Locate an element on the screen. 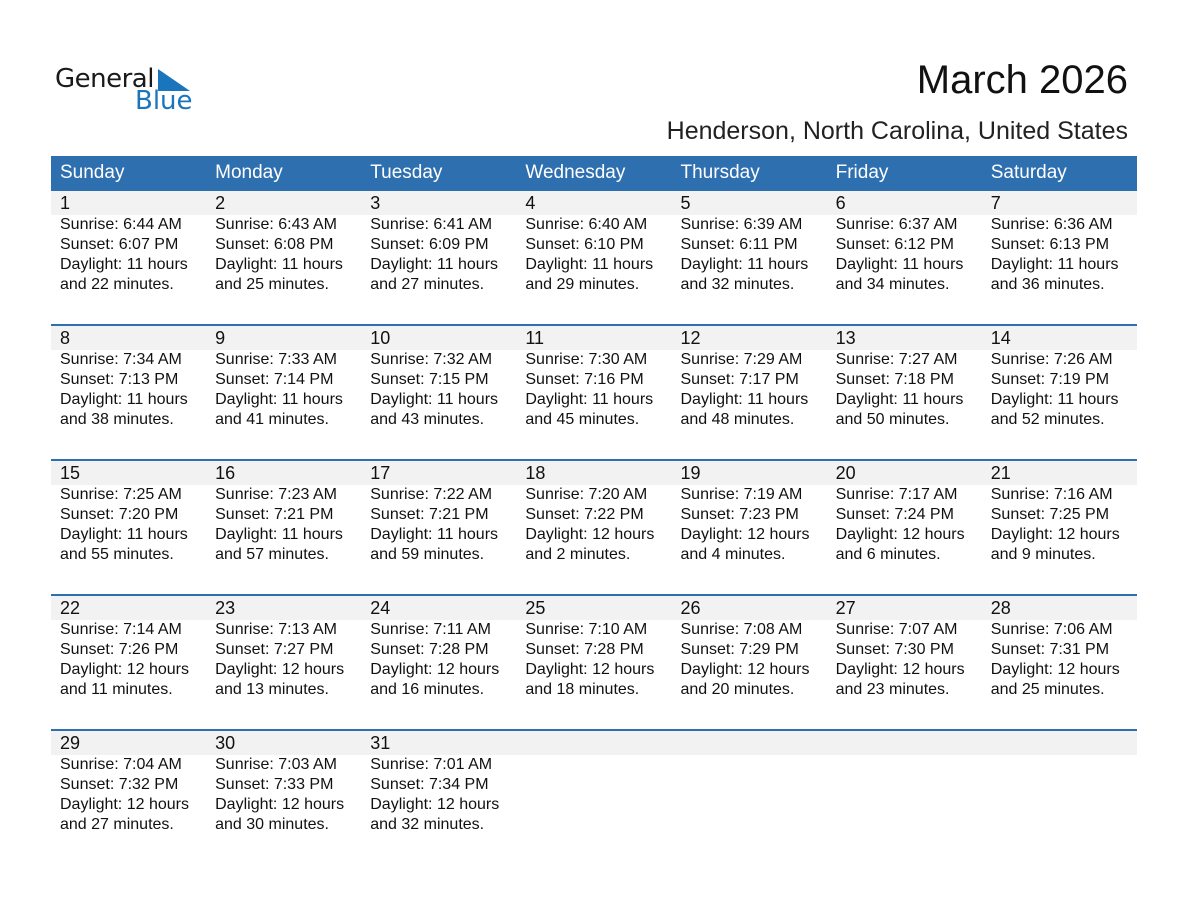 The height and width of the screenshot is (918, 1188). daylight2-text: and 27 minutes. is located at coordinates (117, 824).